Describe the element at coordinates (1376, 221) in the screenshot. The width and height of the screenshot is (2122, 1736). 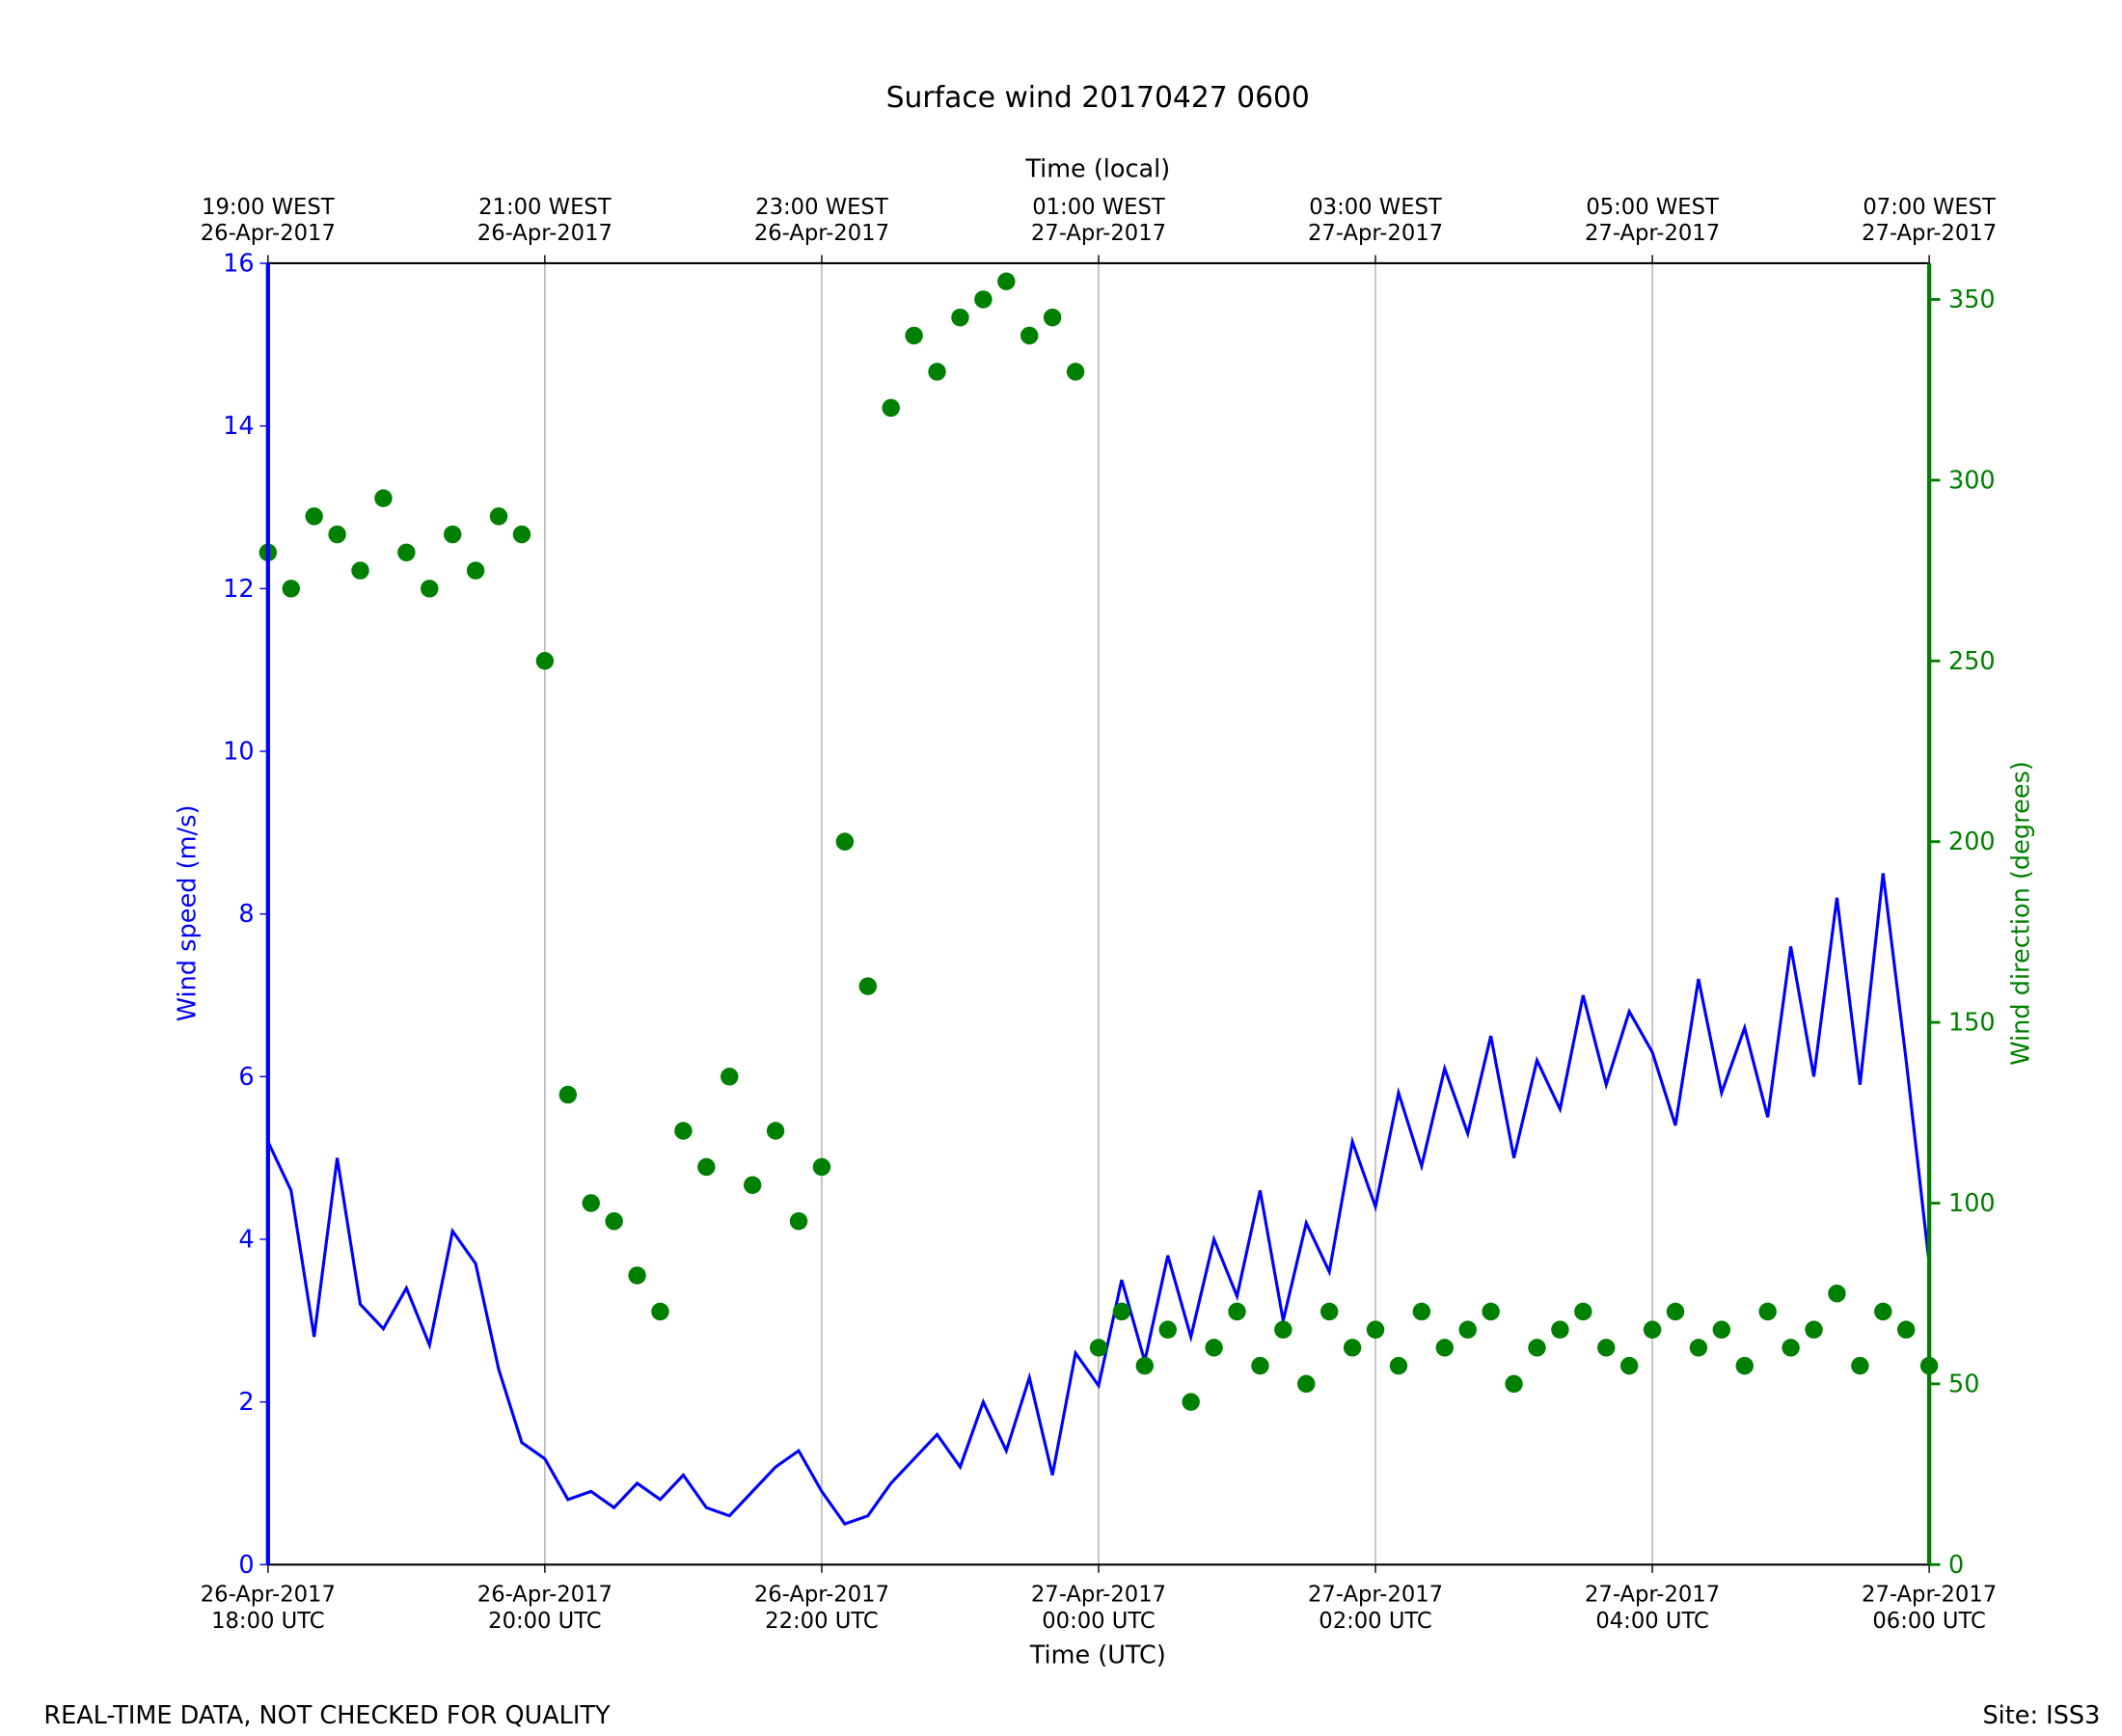
I see `x2-tick-label: 03:00 WEST 27-Apr-2017` at that location.